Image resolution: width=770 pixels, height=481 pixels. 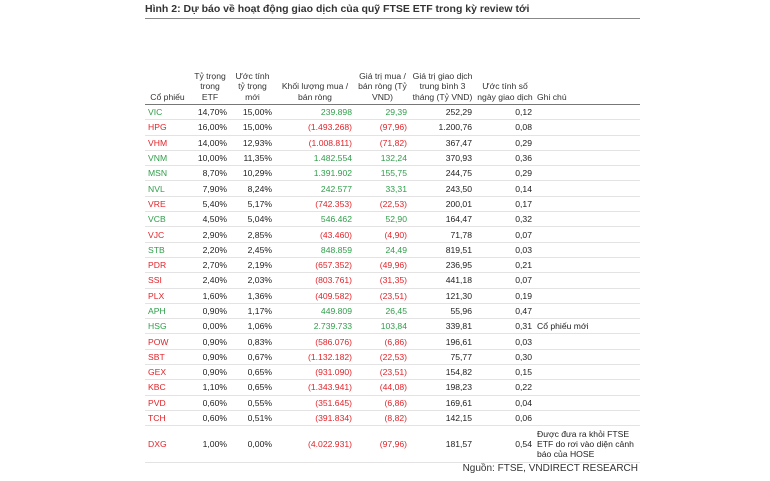 What do you see at coordinates (315, 265) in the screenshot?
I see `value-cell: (657.352)` at bounding box center [315, 265].